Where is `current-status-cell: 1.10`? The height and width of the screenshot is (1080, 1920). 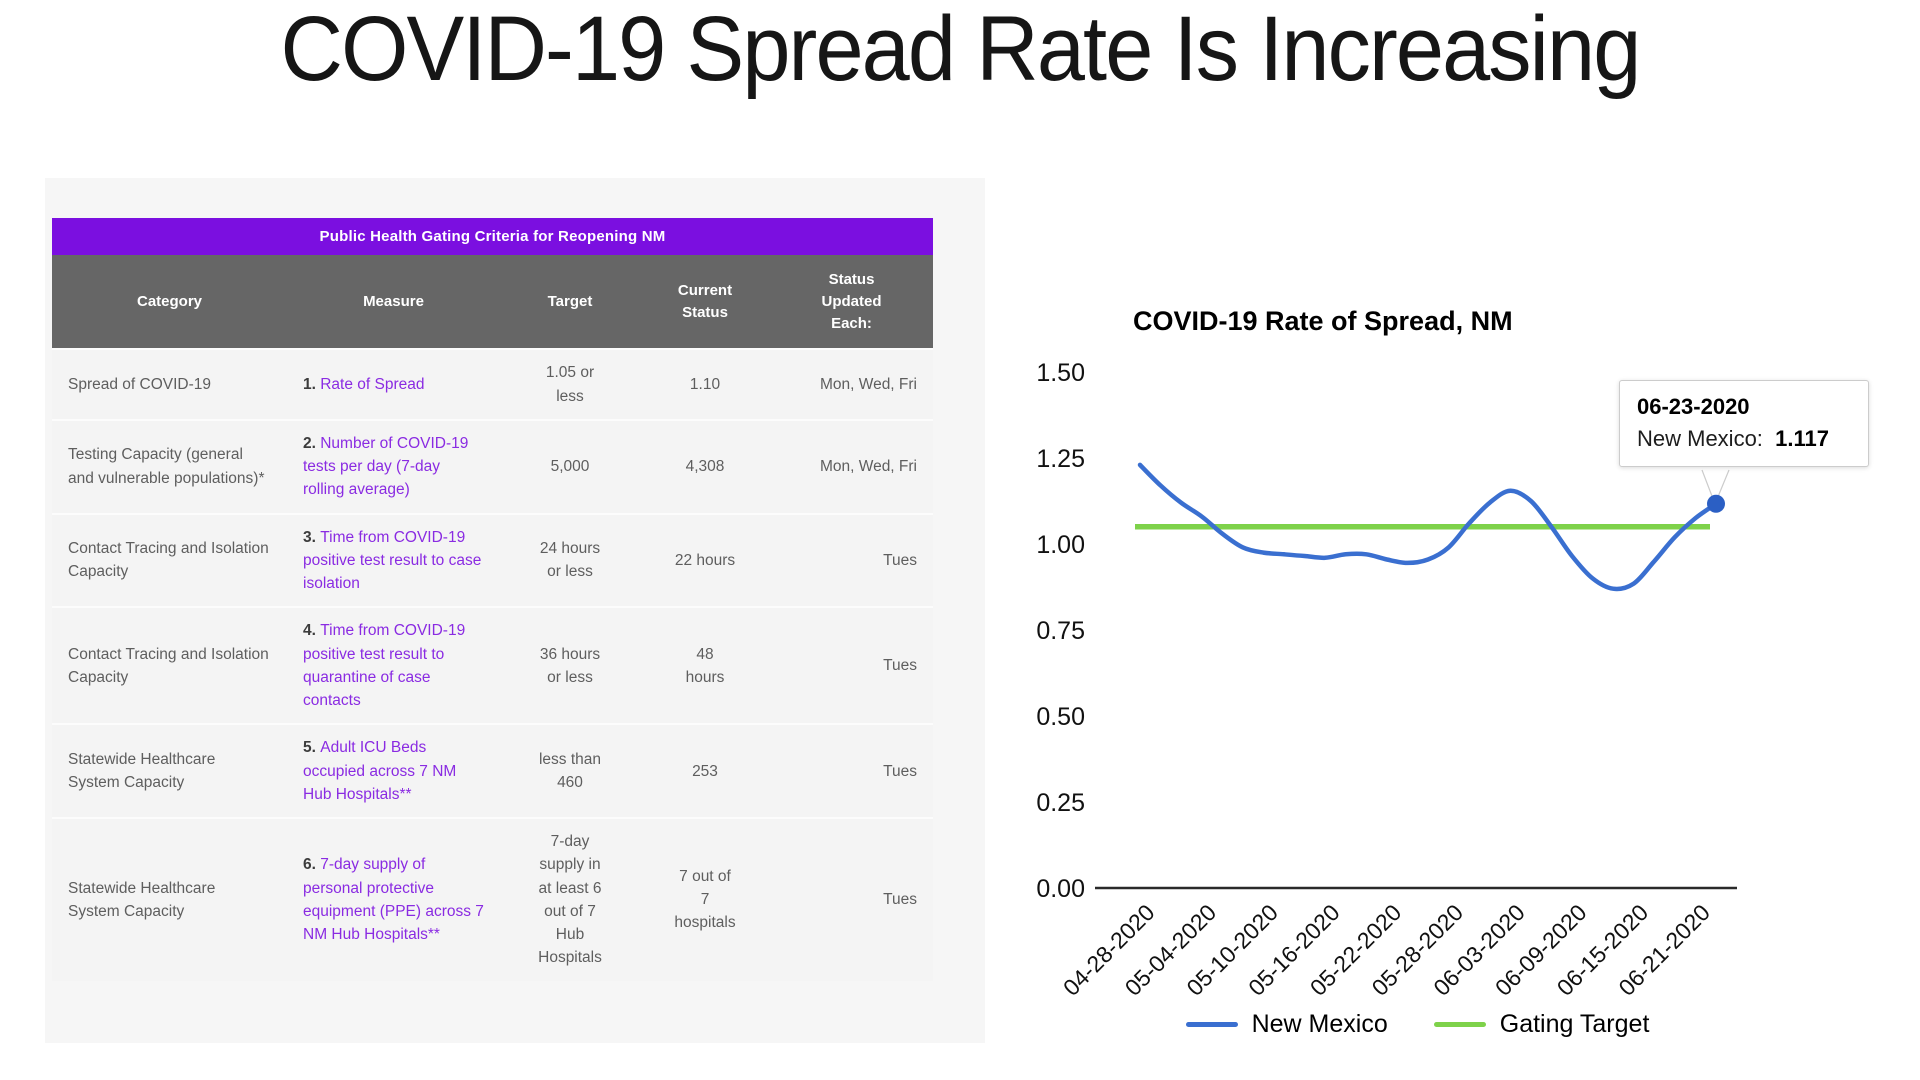 current-status-cell: 1.10 is located at coordinates (705, 384).